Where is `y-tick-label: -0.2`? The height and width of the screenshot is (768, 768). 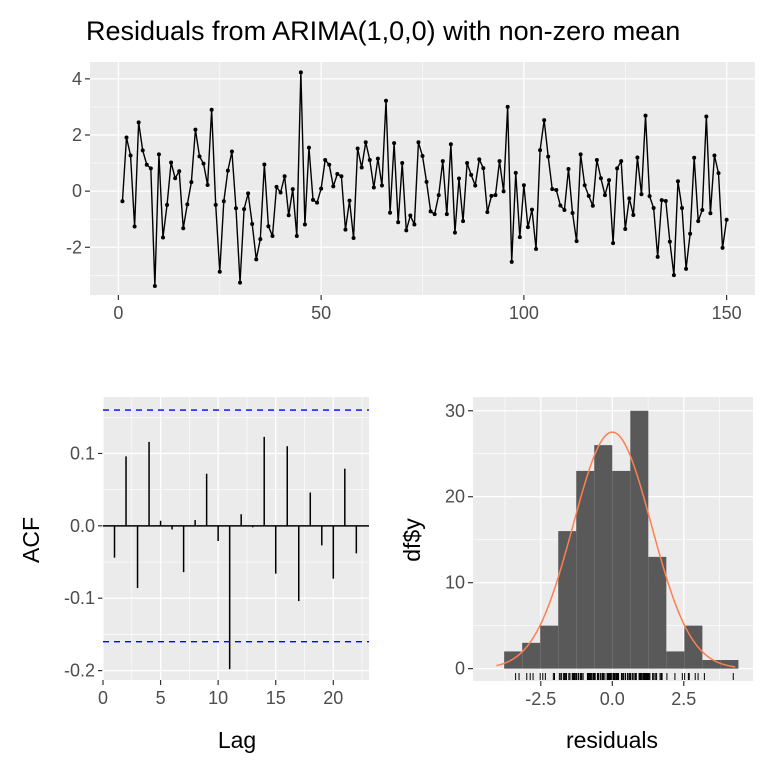
y-tick-label: -0.2 is located at coordinates (79, 671).